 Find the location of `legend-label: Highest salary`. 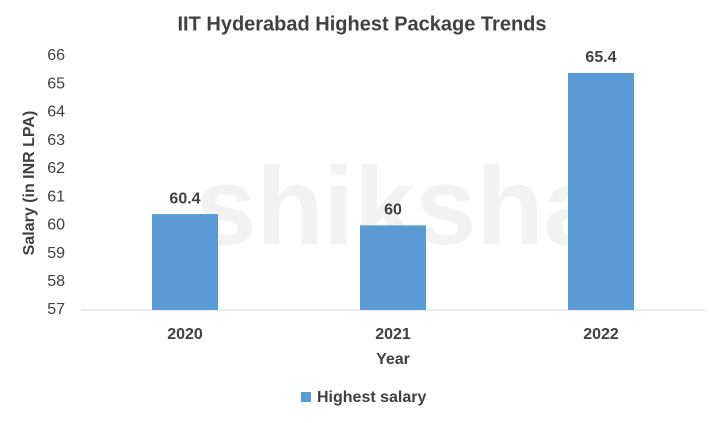

legend-label: Highest salary is located at coordinates (371, 397).